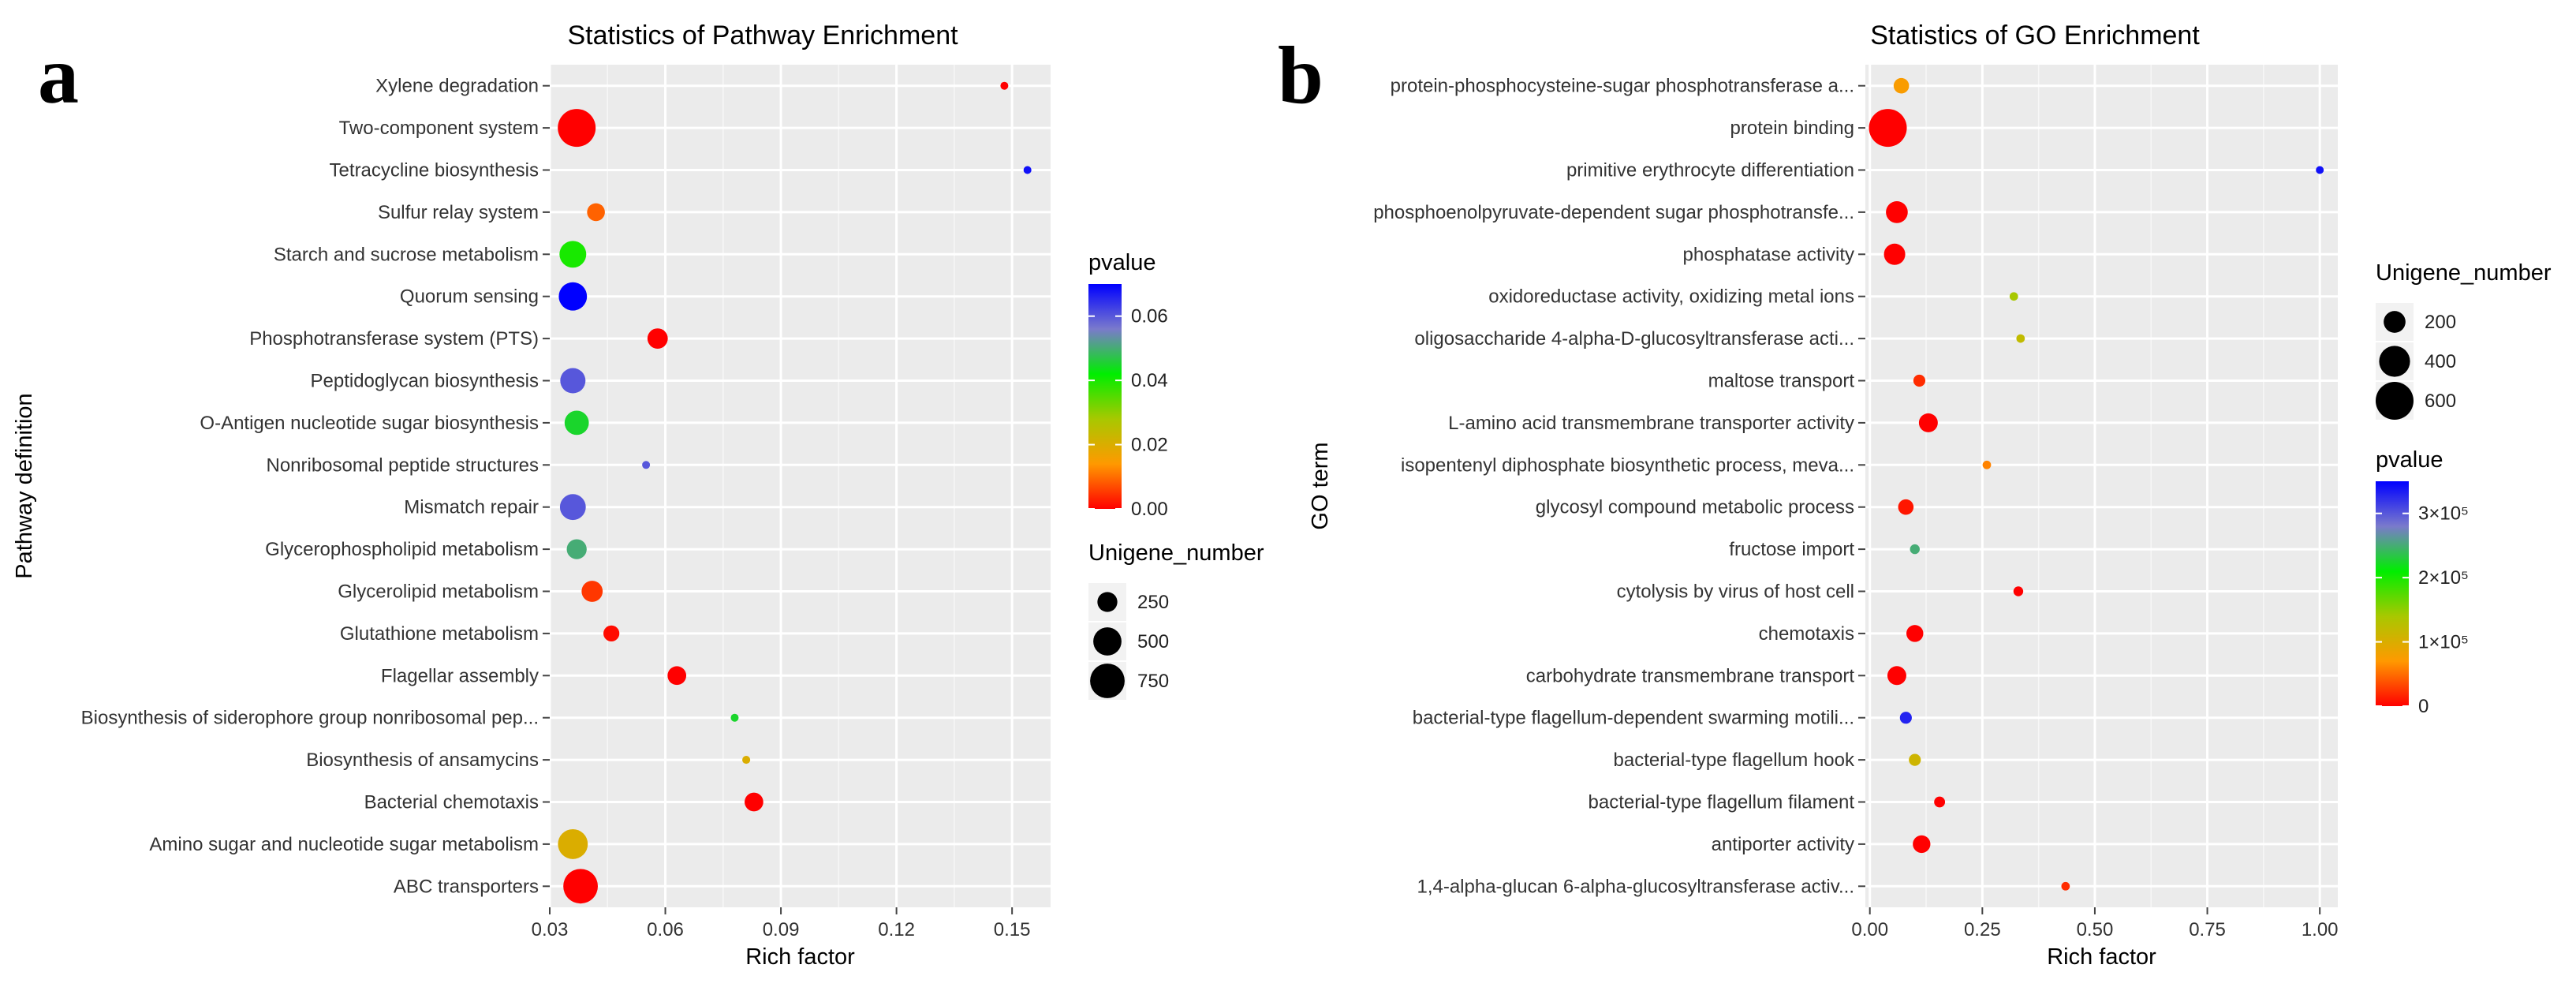  Describe the element at coordinates (1153, 641) in the screenshot. I see `size-legend-label: 500` at that location.